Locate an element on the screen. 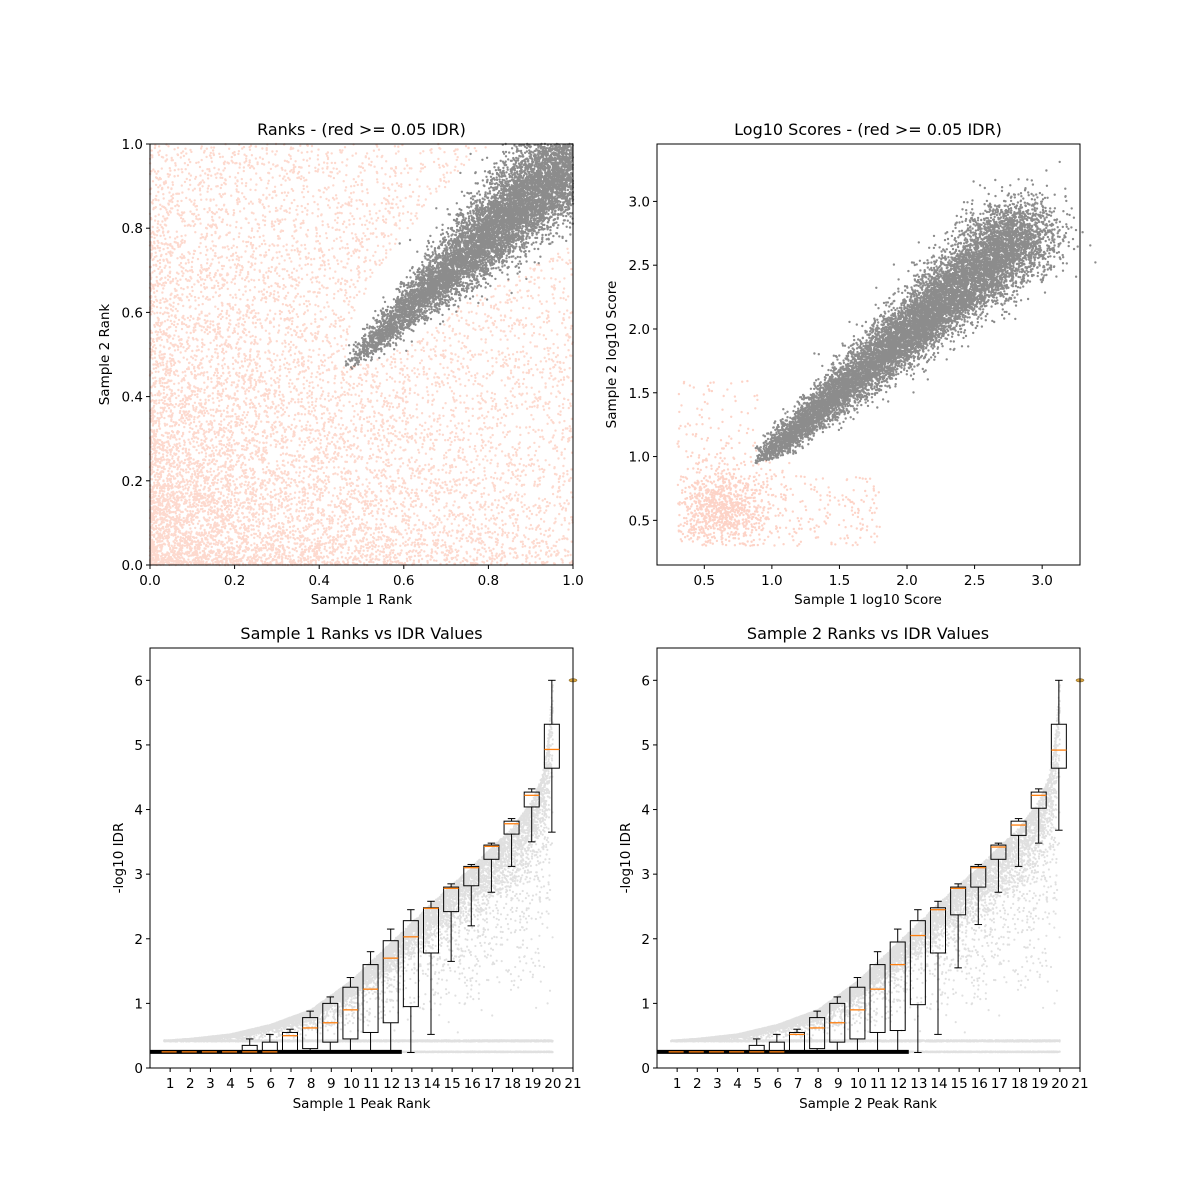 This screenshot has height=1200, width=1200. x-tick-label: 4 is located at coordinates (737, 1084).